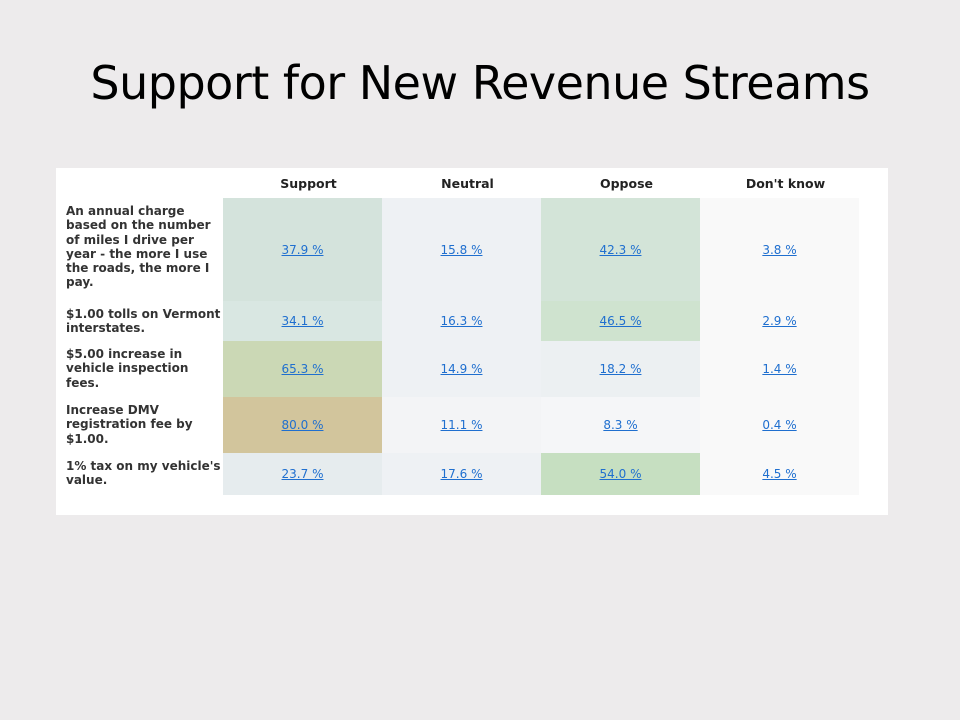 This screenshot has width=960, height=720. What do you see at coordinates (143, 473) in the screenshot?
I see `row-label: 1% tax on my vehicle's value.` at bounding box center [143, 473].